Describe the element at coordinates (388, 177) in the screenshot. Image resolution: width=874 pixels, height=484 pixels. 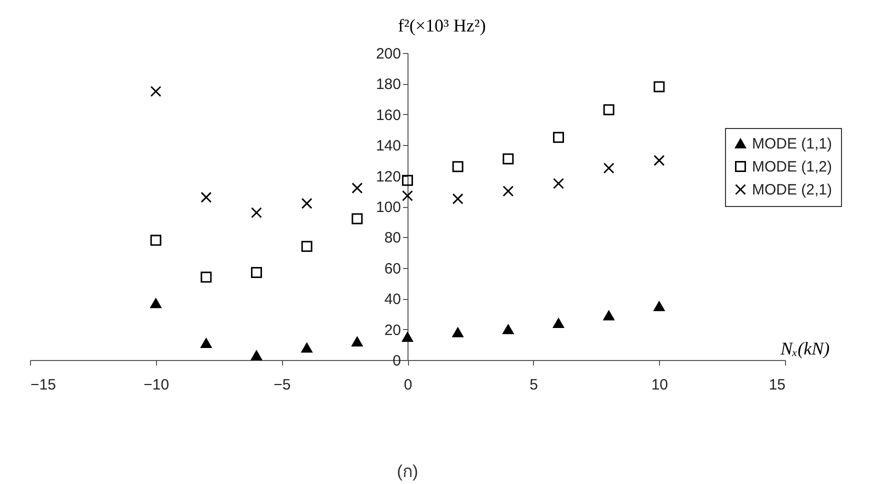
I see `y-tick-label: 120` at that location.